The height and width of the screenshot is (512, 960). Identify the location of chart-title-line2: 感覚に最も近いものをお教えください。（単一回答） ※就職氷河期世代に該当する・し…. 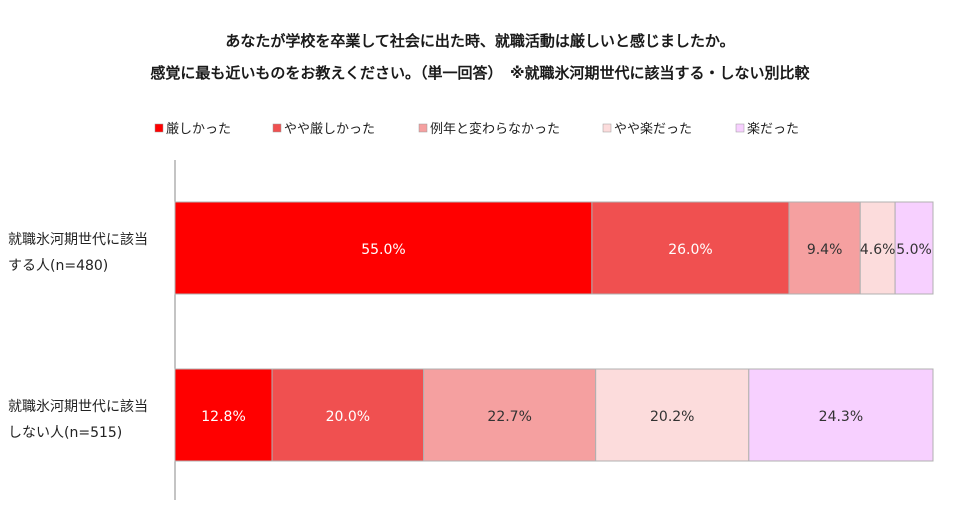
(480, 73).